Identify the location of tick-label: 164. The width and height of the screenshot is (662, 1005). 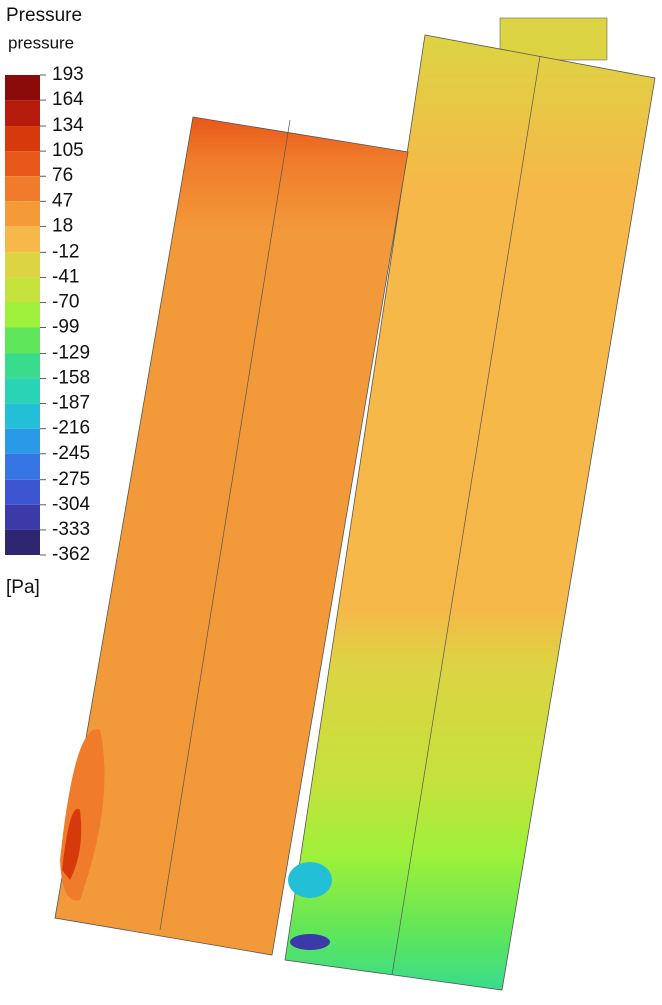
(68, 99).